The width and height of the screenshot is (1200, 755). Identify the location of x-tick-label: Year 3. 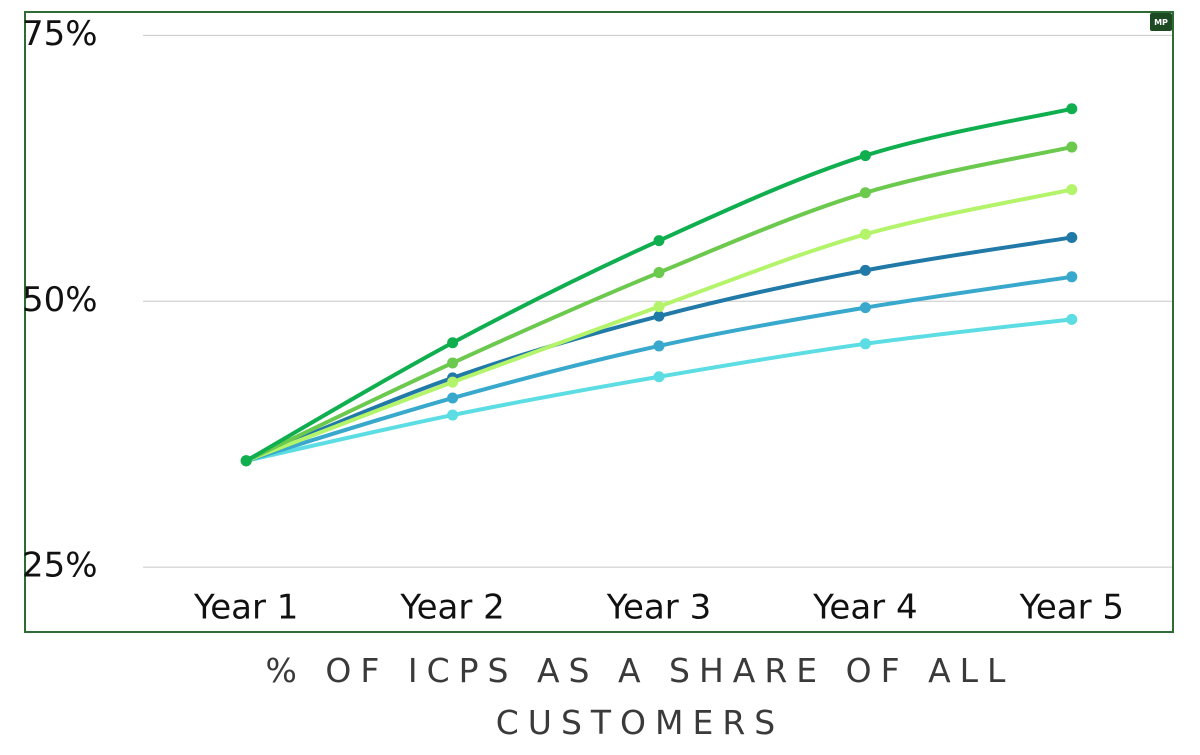
(658, 608).